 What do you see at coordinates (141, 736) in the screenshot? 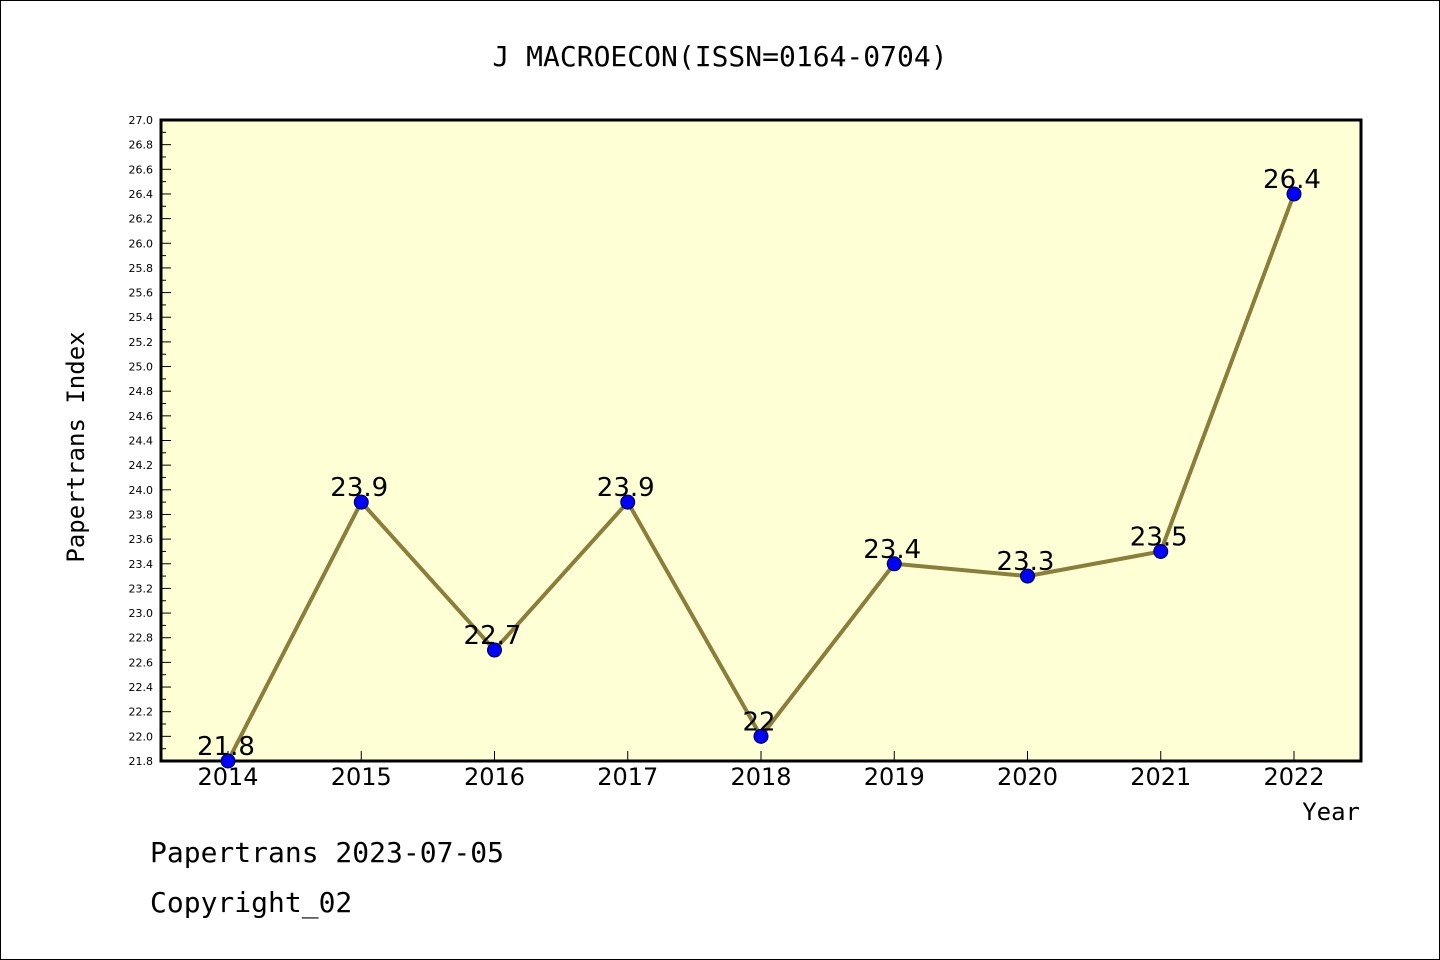
I see `y-tick-label: 22.0` at bounding box center [141, 736].